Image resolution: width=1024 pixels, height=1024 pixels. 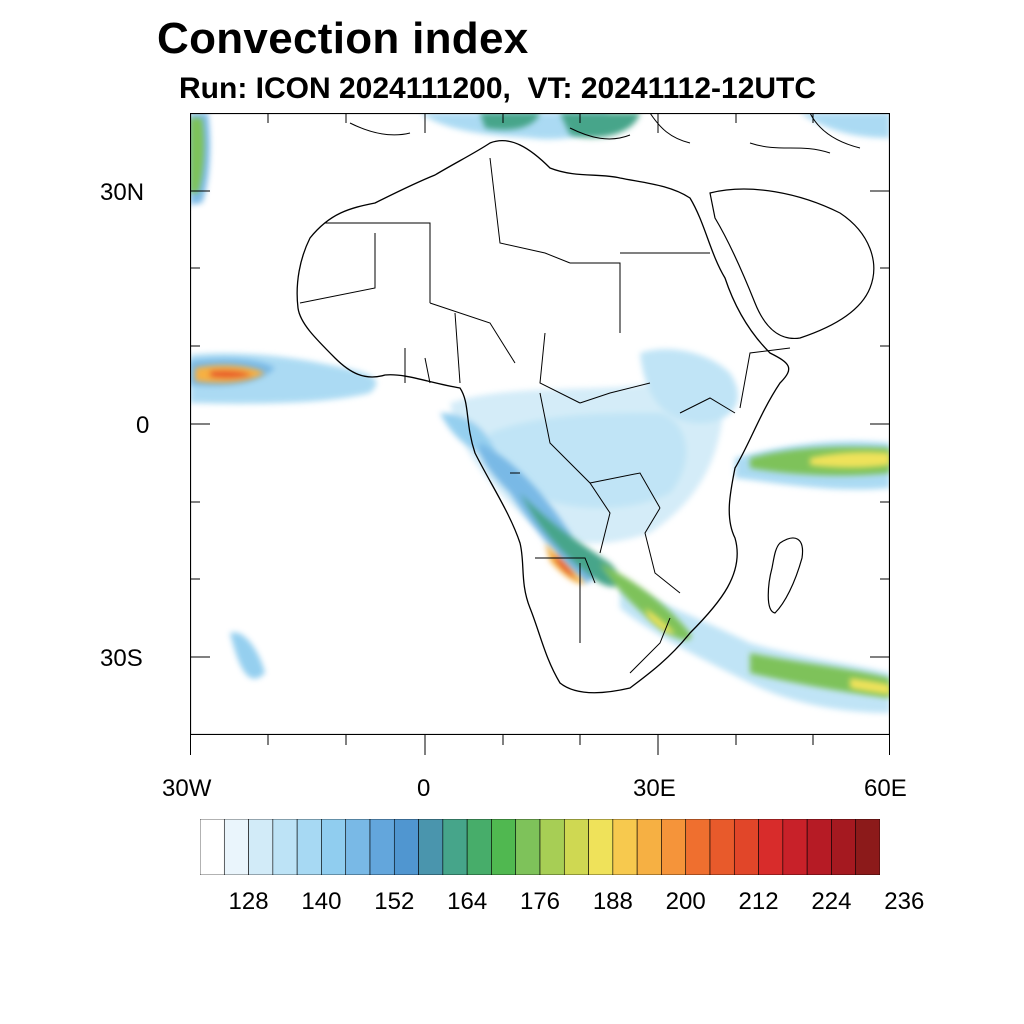 What do you see at coordinates (885, 788) in the screenshot?
I see `x-tick-label-60e: 60E` at bounding box center [885, 788].